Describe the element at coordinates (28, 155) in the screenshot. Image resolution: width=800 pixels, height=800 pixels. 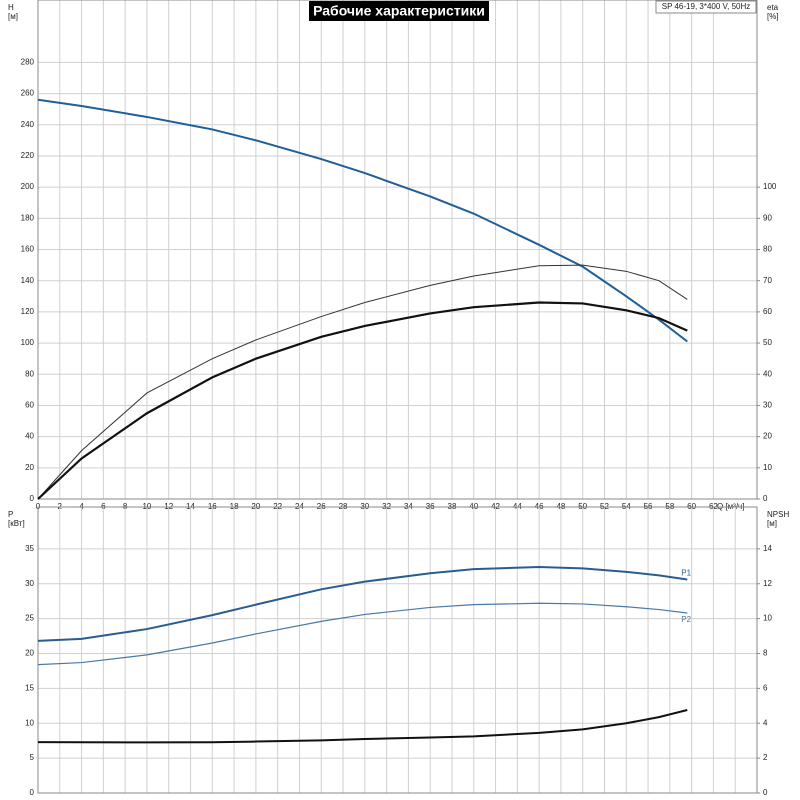
I see `y-tick-label: 220` at that location.